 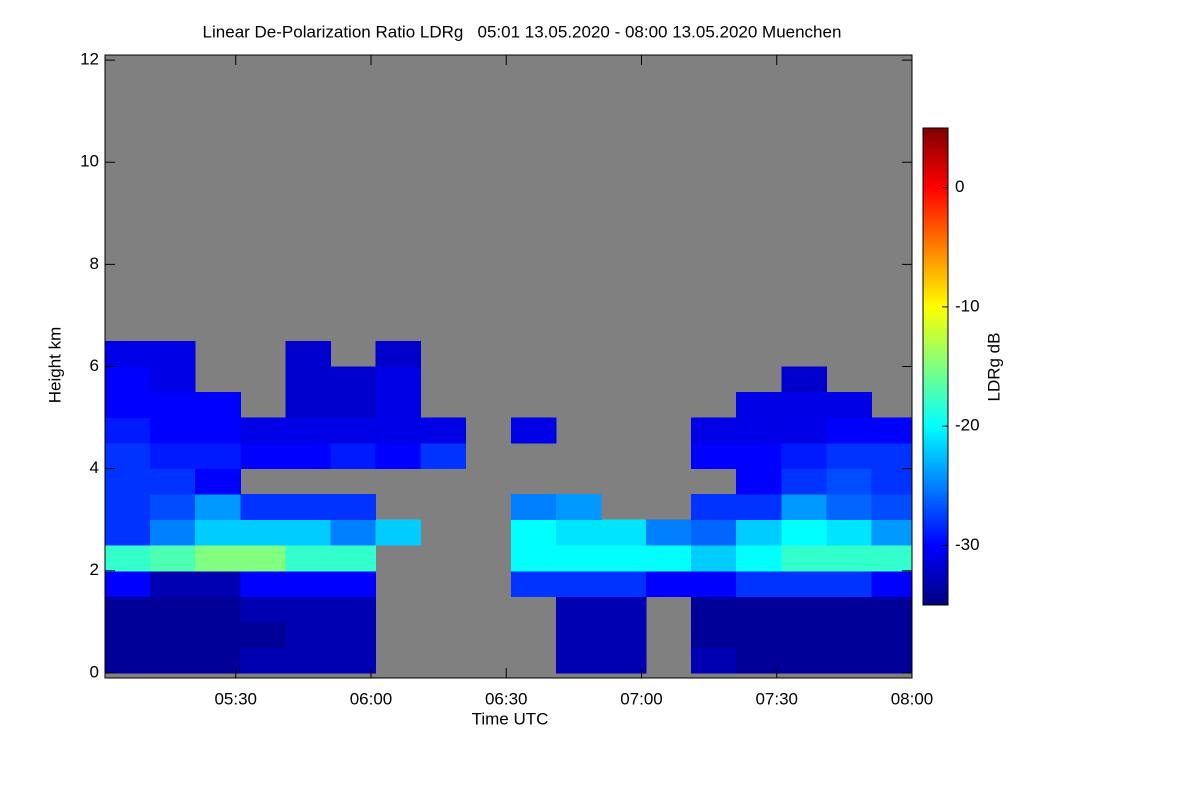 I want to click on y-tick-label: 12, so click(x=89, y=59).